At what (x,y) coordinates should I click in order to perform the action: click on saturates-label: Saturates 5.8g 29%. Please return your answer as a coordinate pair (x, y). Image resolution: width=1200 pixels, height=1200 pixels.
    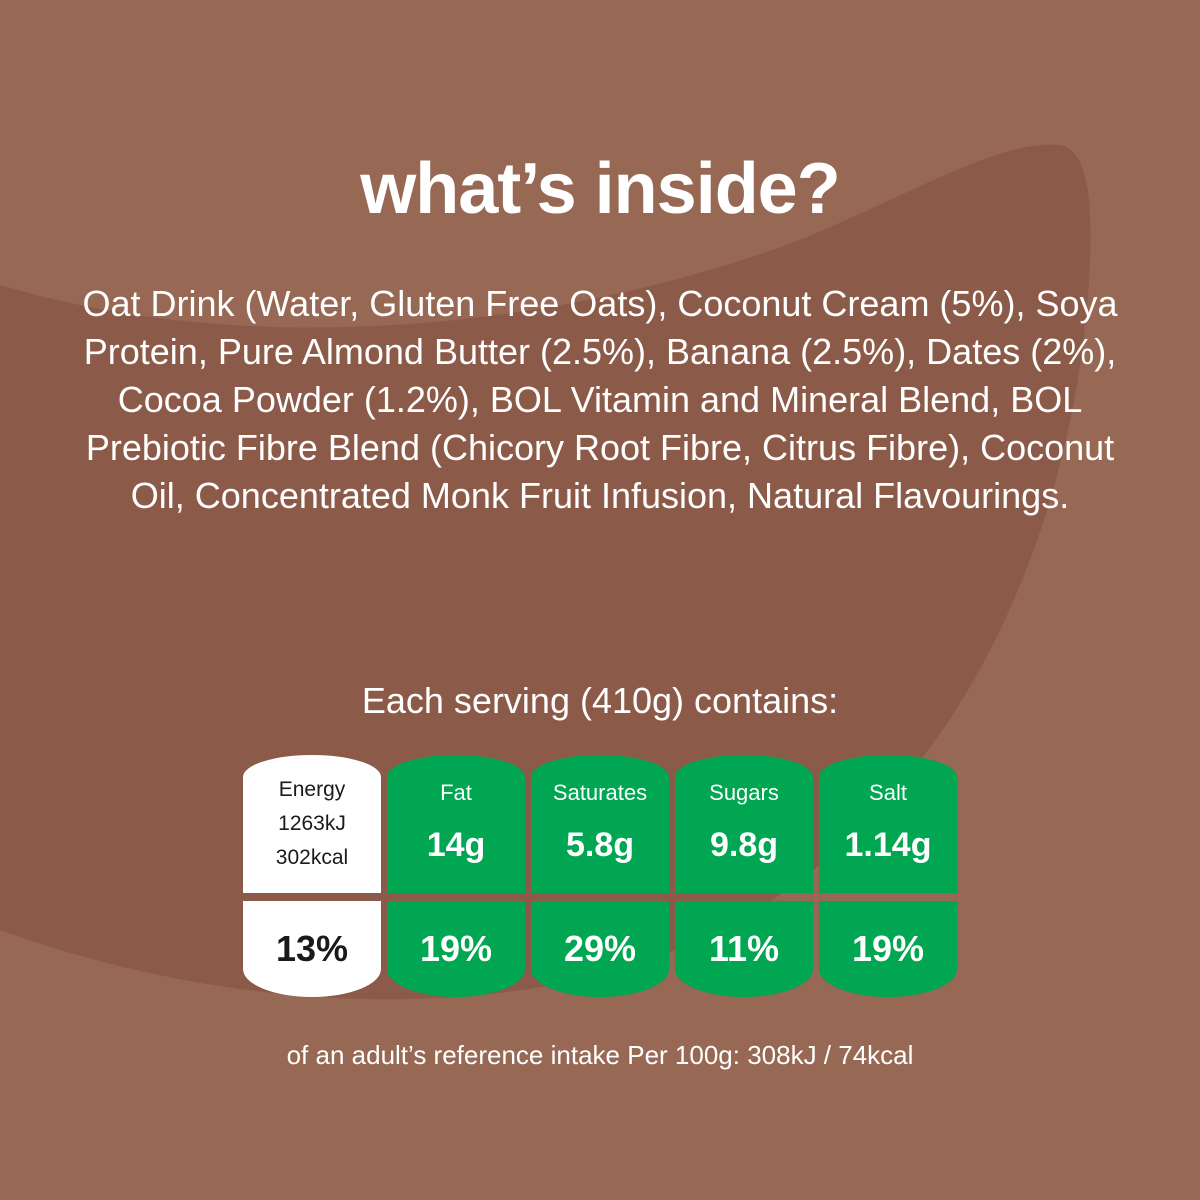
    Looking at the image, I should click on (600, 876).